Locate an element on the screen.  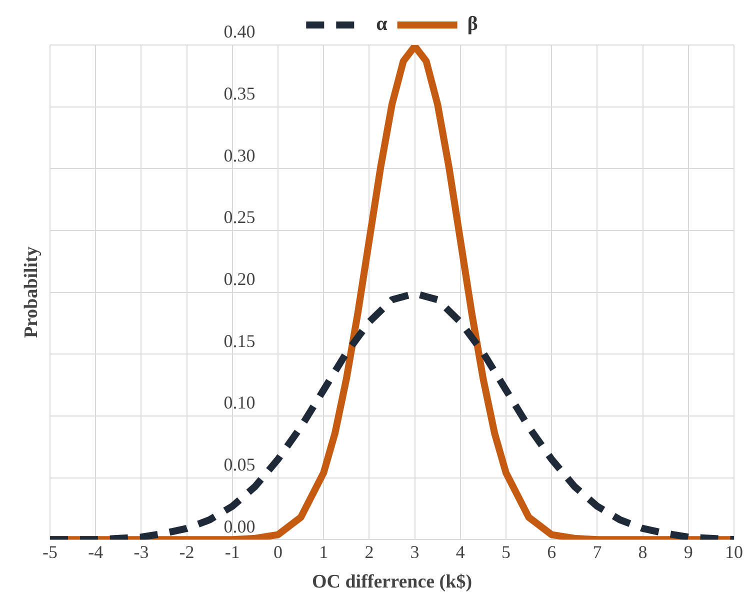
x-tick-label: 0 is located at coordinates (278, 552).